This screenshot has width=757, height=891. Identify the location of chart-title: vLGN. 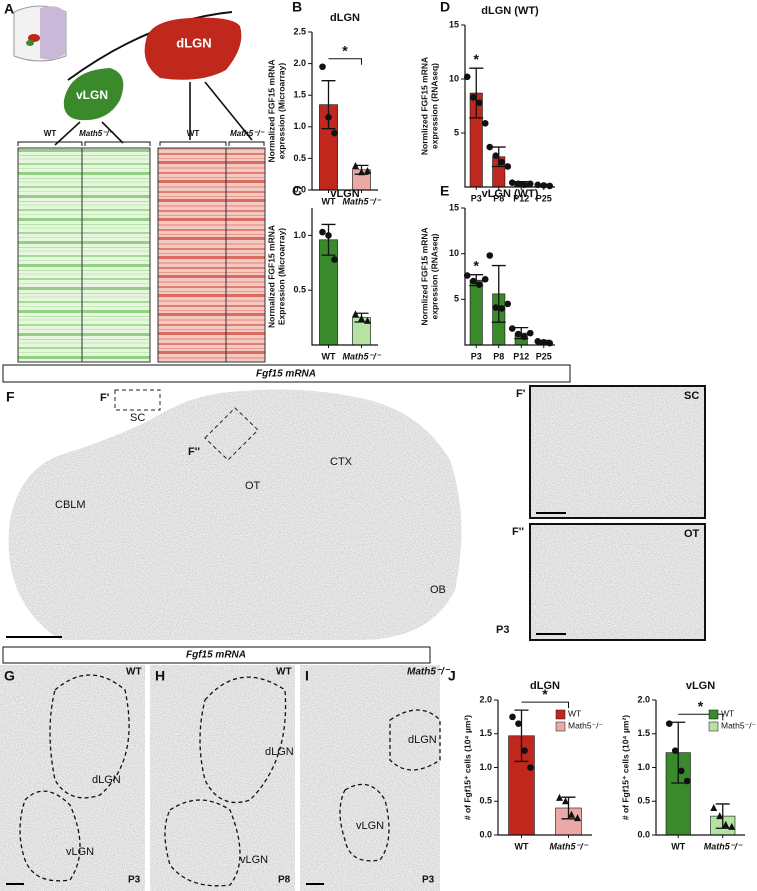
(344, 194).